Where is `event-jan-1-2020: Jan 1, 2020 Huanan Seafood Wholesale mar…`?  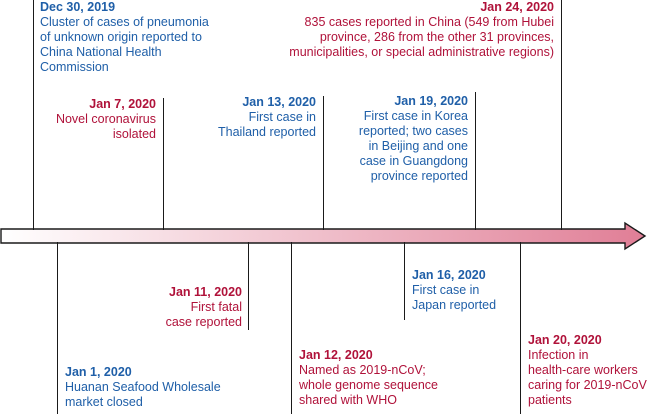
event-jan-1-2020: Jan 1, 2020 Huanan Seafood Wholesale mar… is located at coordinates (155, 387).